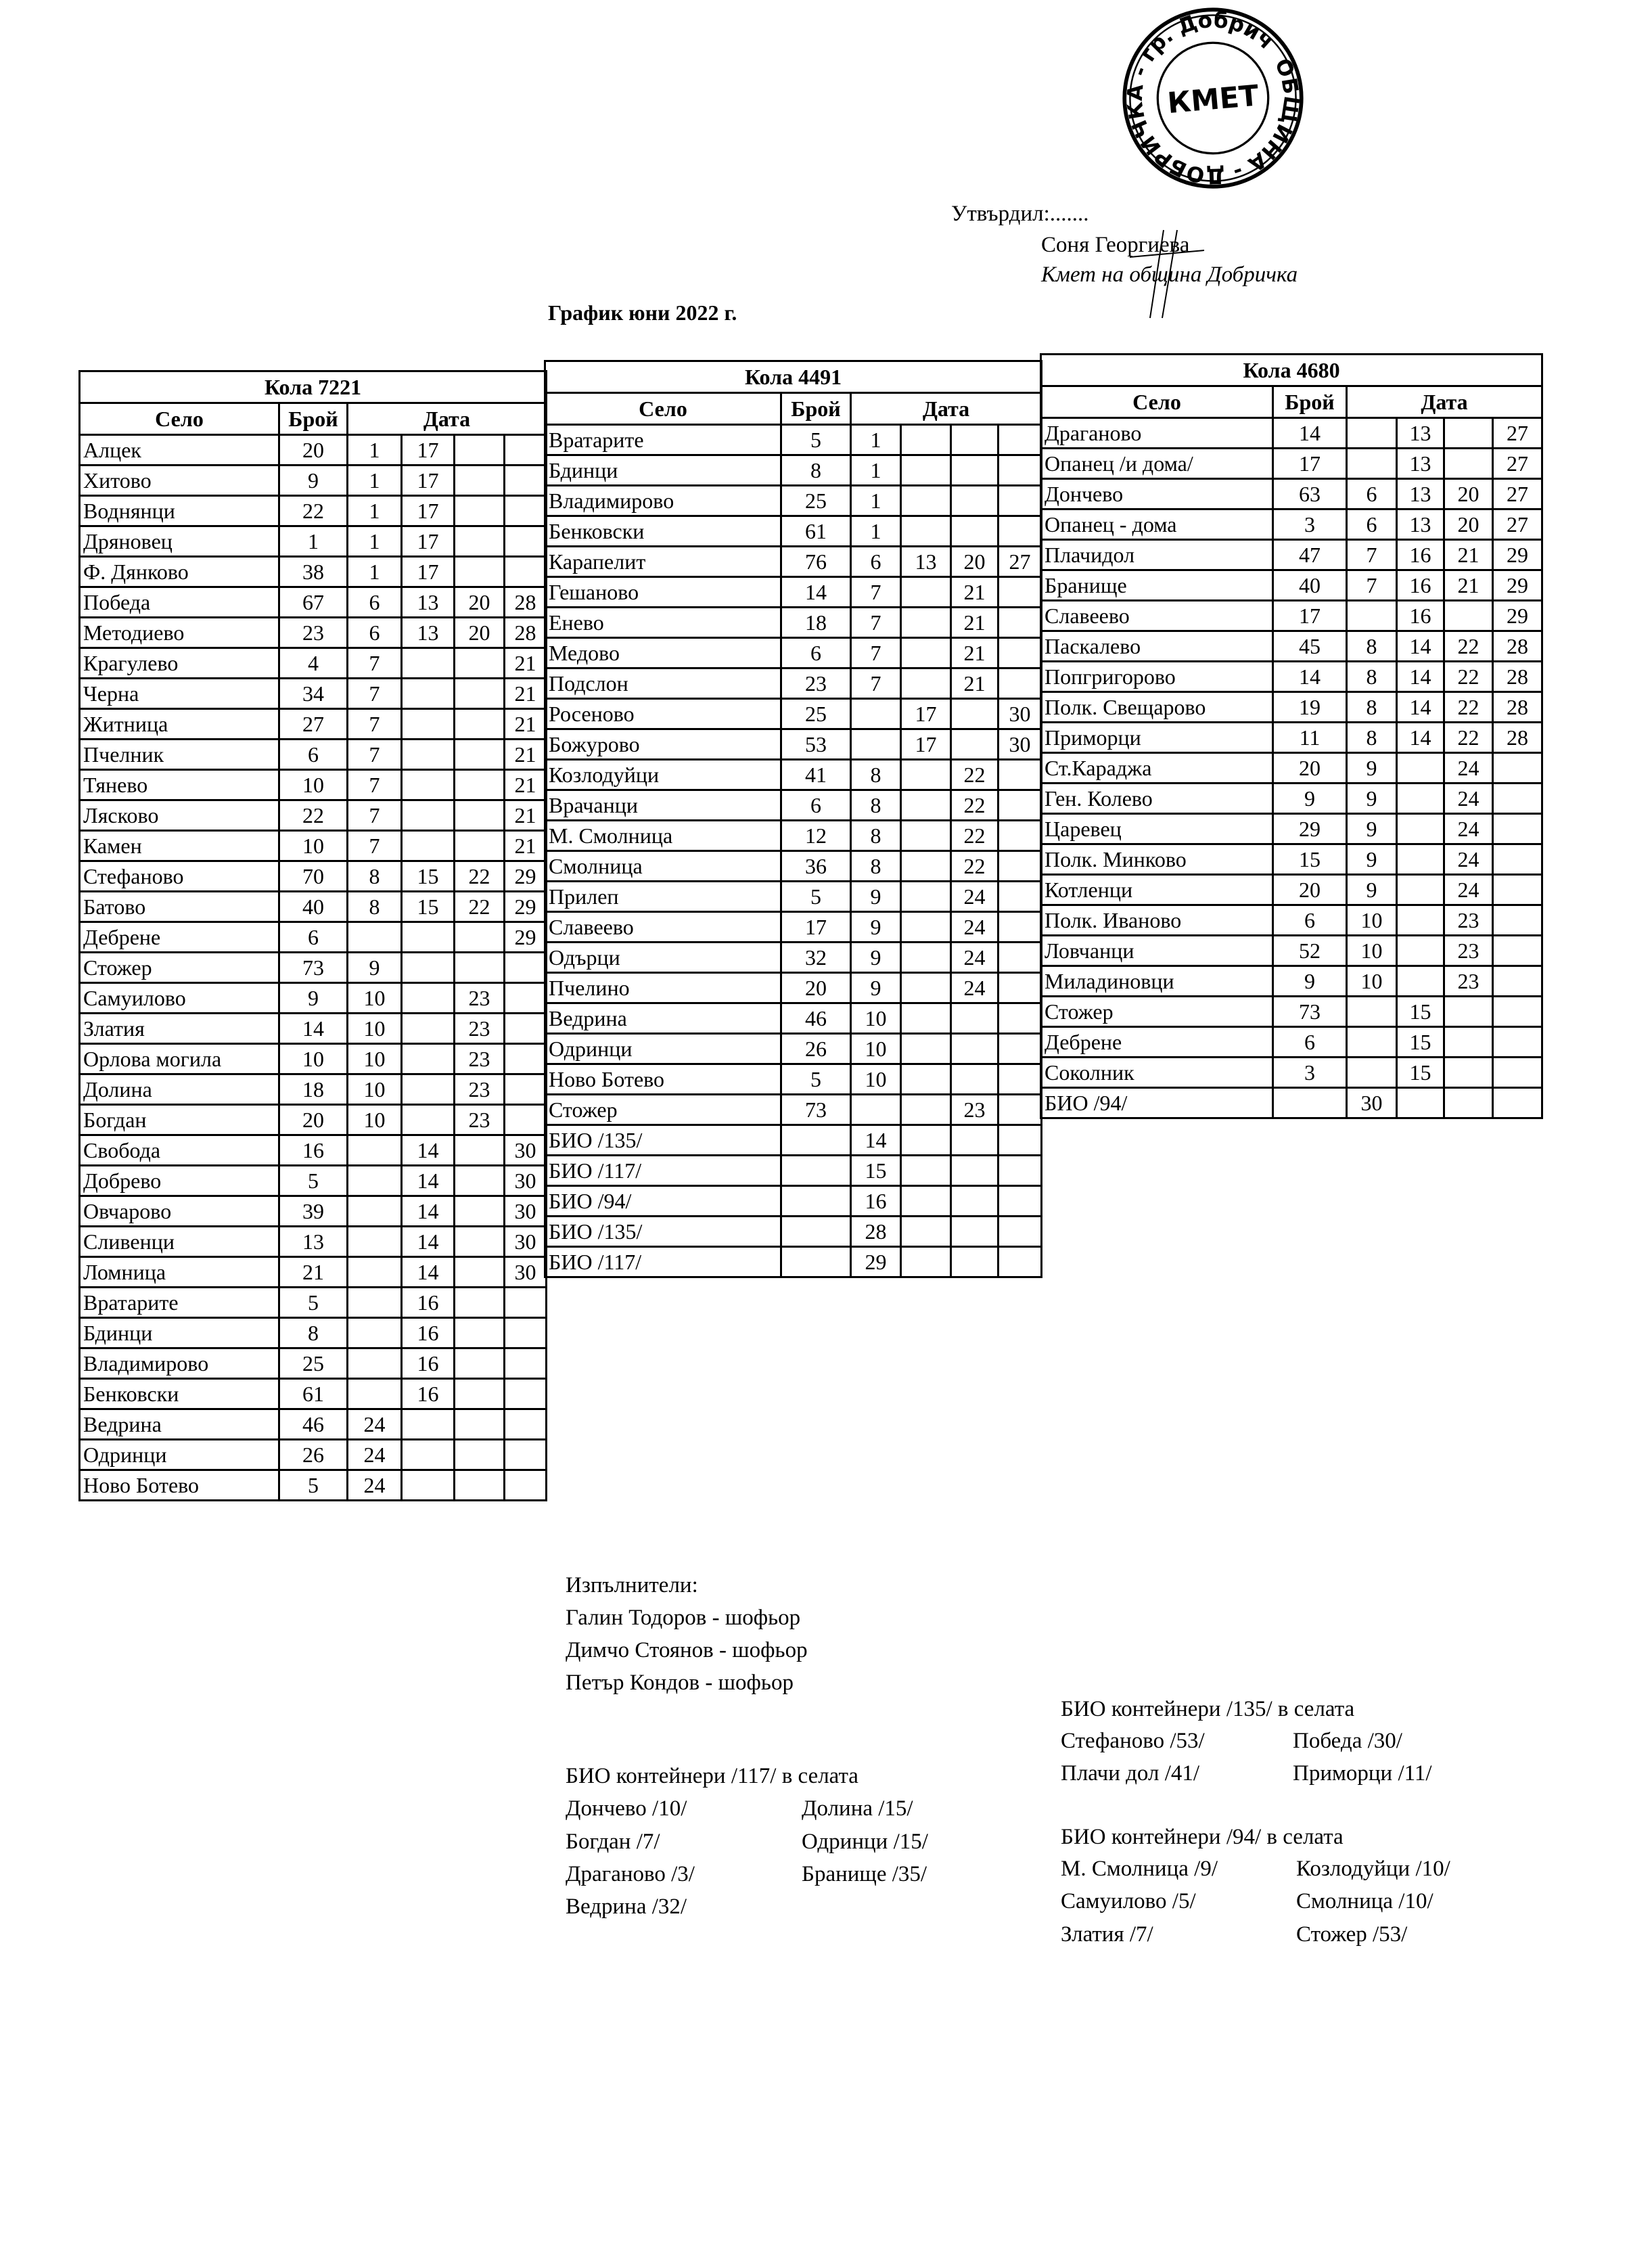 This screenshot has height=2247, width=1652. I want to click on table-row: Ловчанци 52 10 23, so click(1292, 950).